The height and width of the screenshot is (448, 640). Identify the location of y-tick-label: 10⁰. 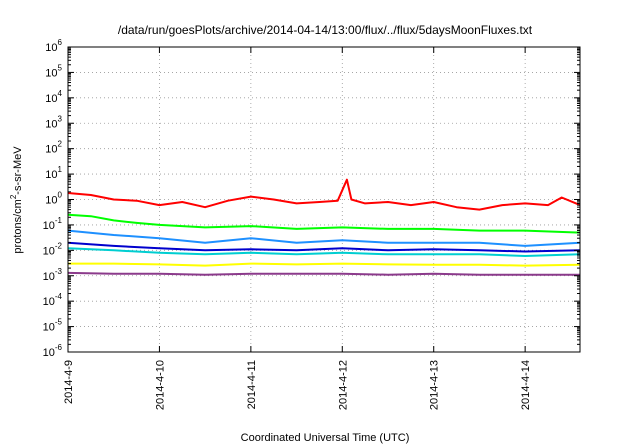
(53, 199).